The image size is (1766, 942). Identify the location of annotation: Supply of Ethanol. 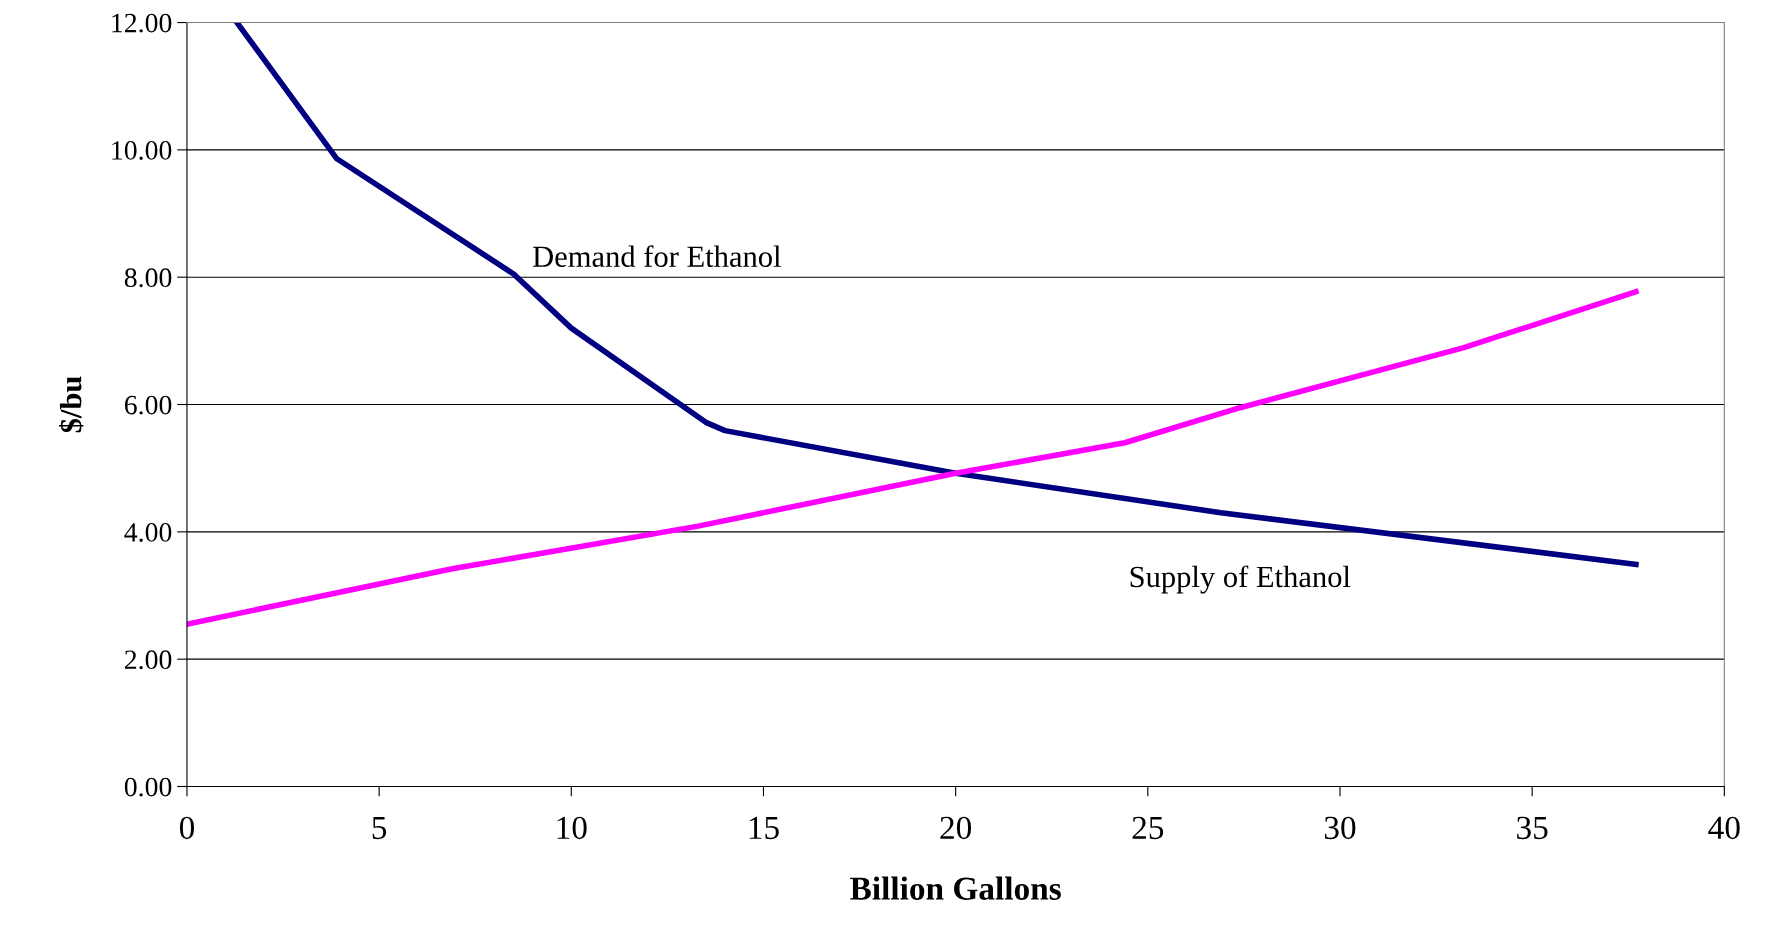
(1240, 579).